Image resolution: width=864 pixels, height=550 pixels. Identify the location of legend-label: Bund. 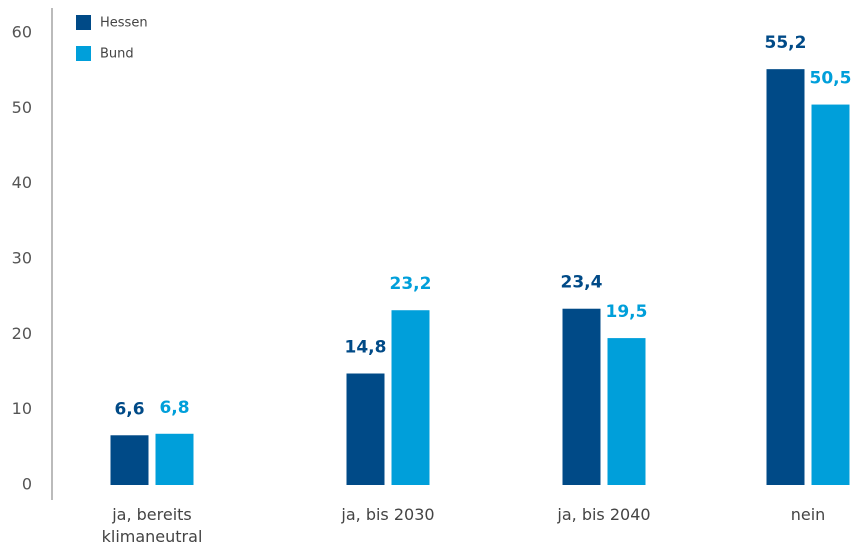
(117, 54).